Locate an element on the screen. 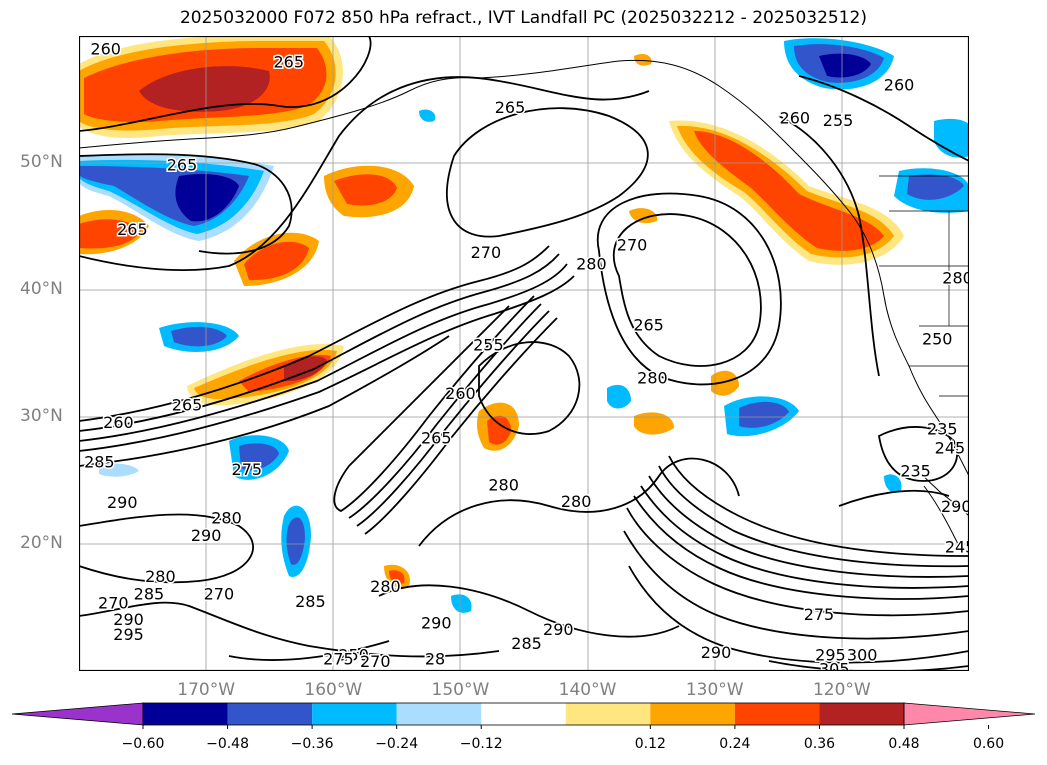  lon-tick-label: 140°W is located at coordinates (587, 690).